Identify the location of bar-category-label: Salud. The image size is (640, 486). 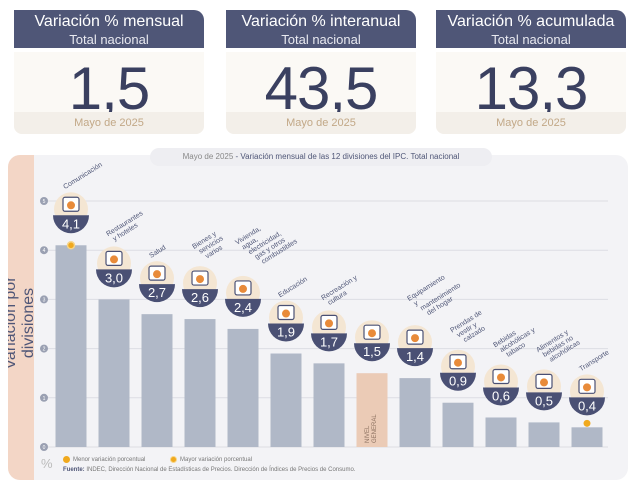
(157, 251).